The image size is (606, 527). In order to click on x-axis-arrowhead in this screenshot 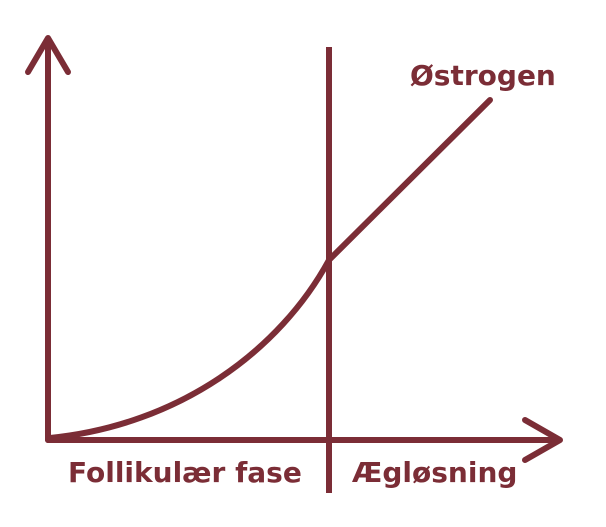, I will do `click(542, 440)`.